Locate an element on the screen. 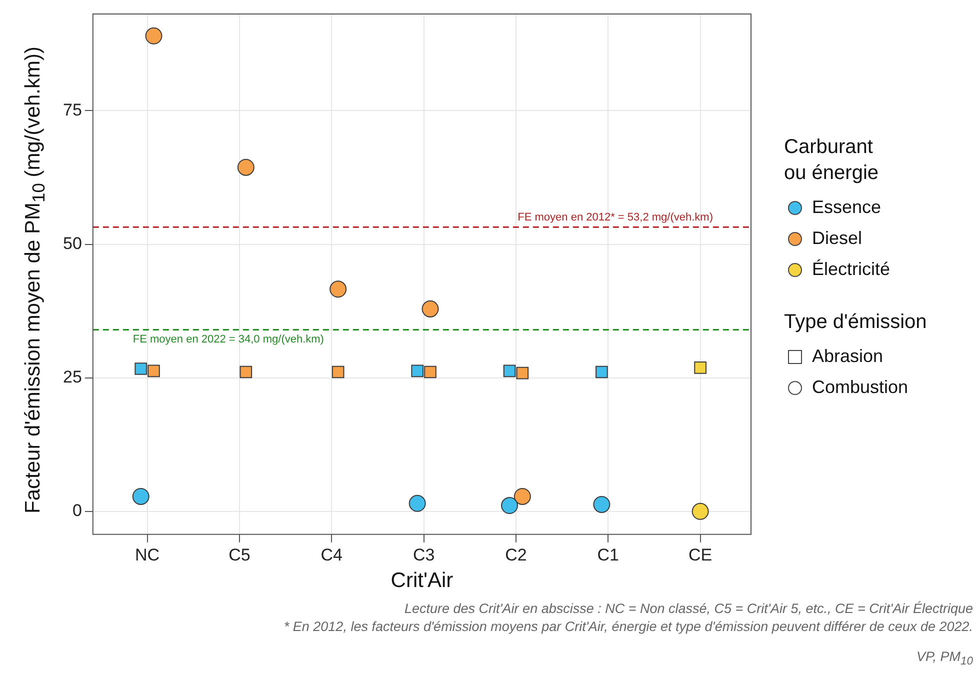 Image resolution: width=977 pixels, height=673 pixels. x-tick-label: NC is located at coordinates (147, 554).